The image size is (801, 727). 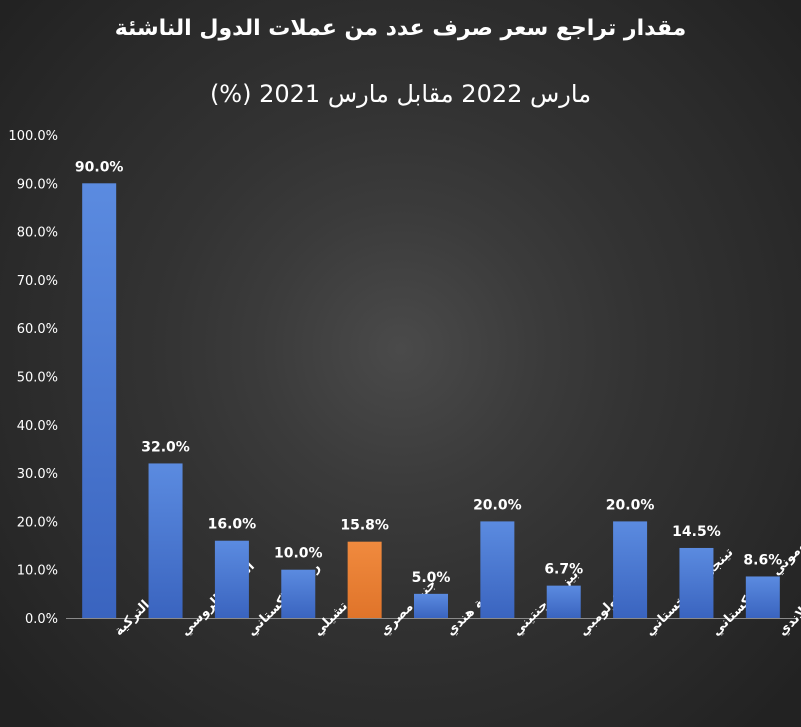 What do you see at coordinates (165, 447) in the screenshot?
I see `data-label: 32.0%` at bounding box center [165, 447].